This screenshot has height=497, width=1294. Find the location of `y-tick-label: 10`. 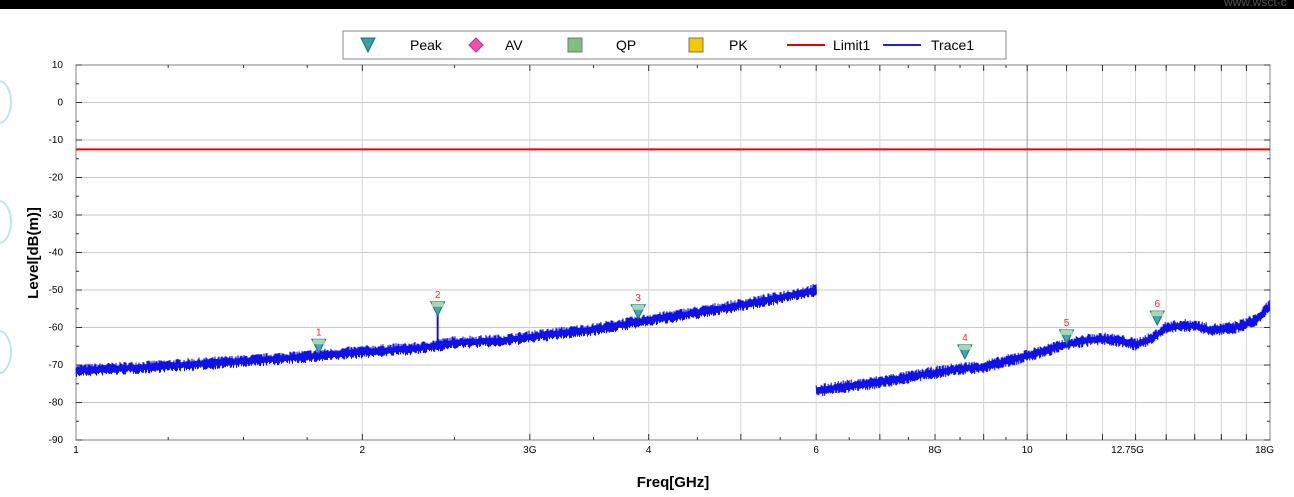

y-tick-label: 10 is located at coordinates (58, 65).